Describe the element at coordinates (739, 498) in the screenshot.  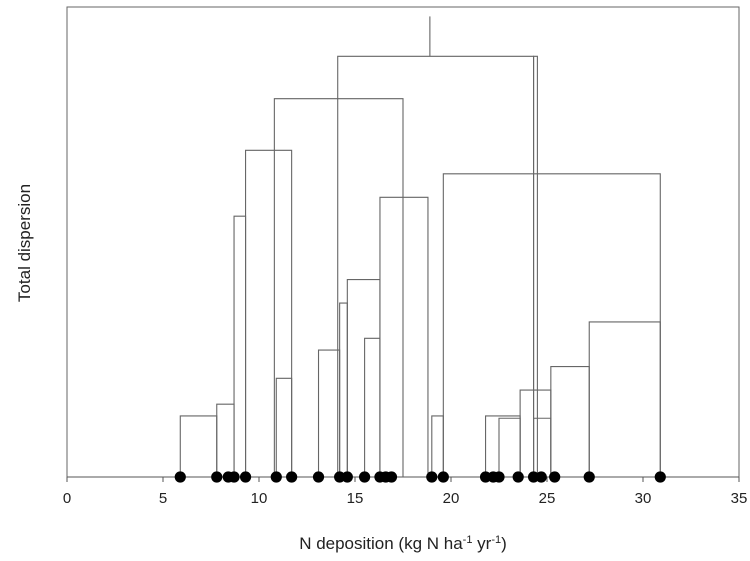
I see `x-tick-label: 35` at that location.